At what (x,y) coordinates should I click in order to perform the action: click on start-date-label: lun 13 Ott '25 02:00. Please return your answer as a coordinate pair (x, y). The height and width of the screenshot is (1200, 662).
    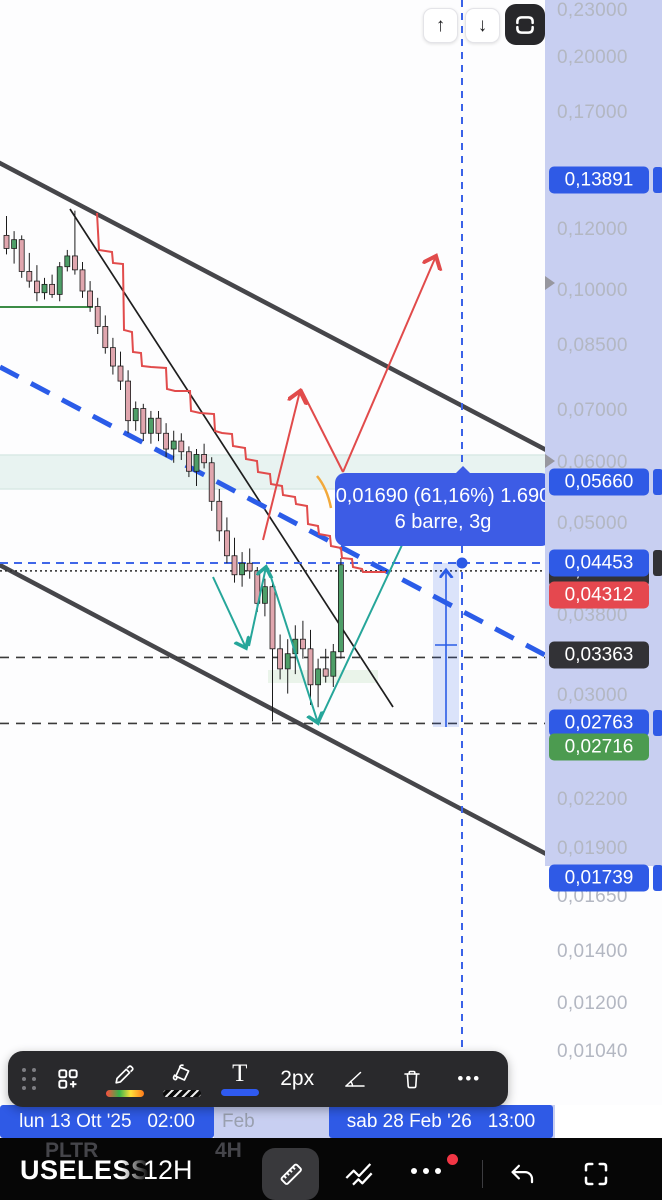
    Looking at the image, I should click on (107, 1121).